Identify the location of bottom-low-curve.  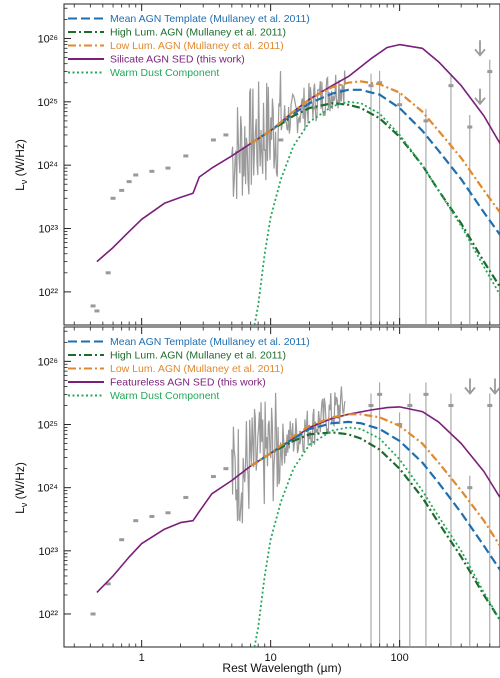
(375, 480).